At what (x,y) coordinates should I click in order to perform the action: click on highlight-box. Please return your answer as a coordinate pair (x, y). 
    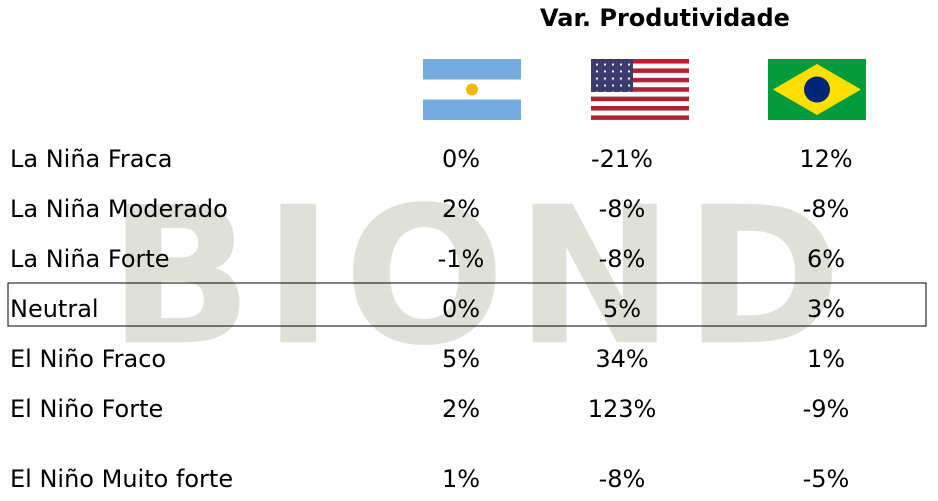
    Looking at the image, I should click on (467, 304).